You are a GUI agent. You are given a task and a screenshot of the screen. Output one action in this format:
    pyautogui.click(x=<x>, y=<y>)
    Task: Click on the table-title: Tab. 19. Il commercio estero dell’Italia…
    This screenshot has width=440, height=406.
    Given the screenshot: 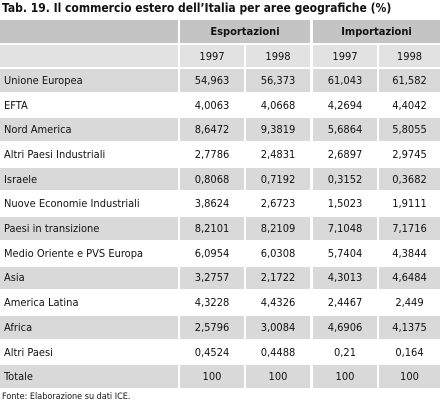 What is the action you would take?
    pyautogui.click(x=197, y=8)
    